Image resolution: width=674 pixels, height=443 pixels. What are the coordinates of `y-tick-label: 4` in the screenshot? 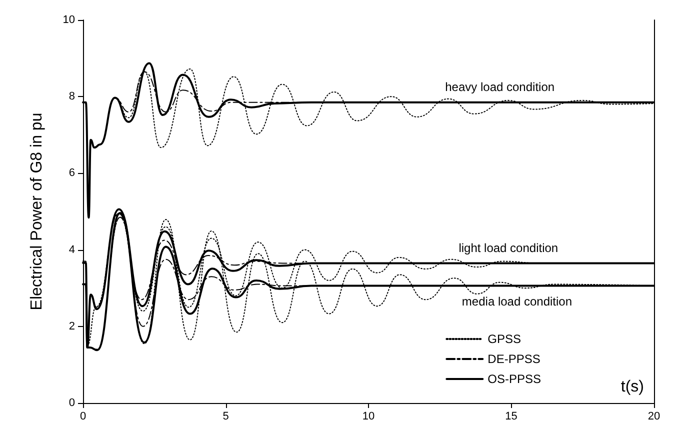 It's located at (71, 250).